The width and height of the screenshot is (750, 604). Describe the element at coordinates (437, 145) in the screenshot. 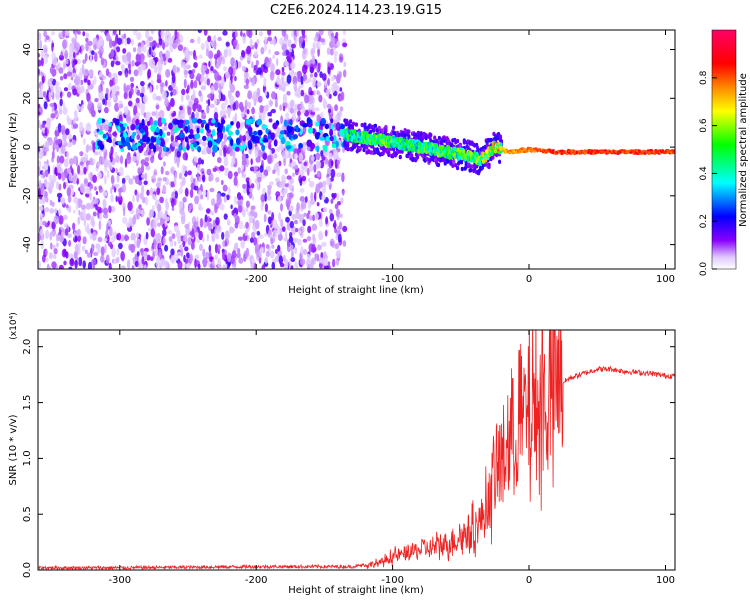

I see `ridge-cell` at that location.